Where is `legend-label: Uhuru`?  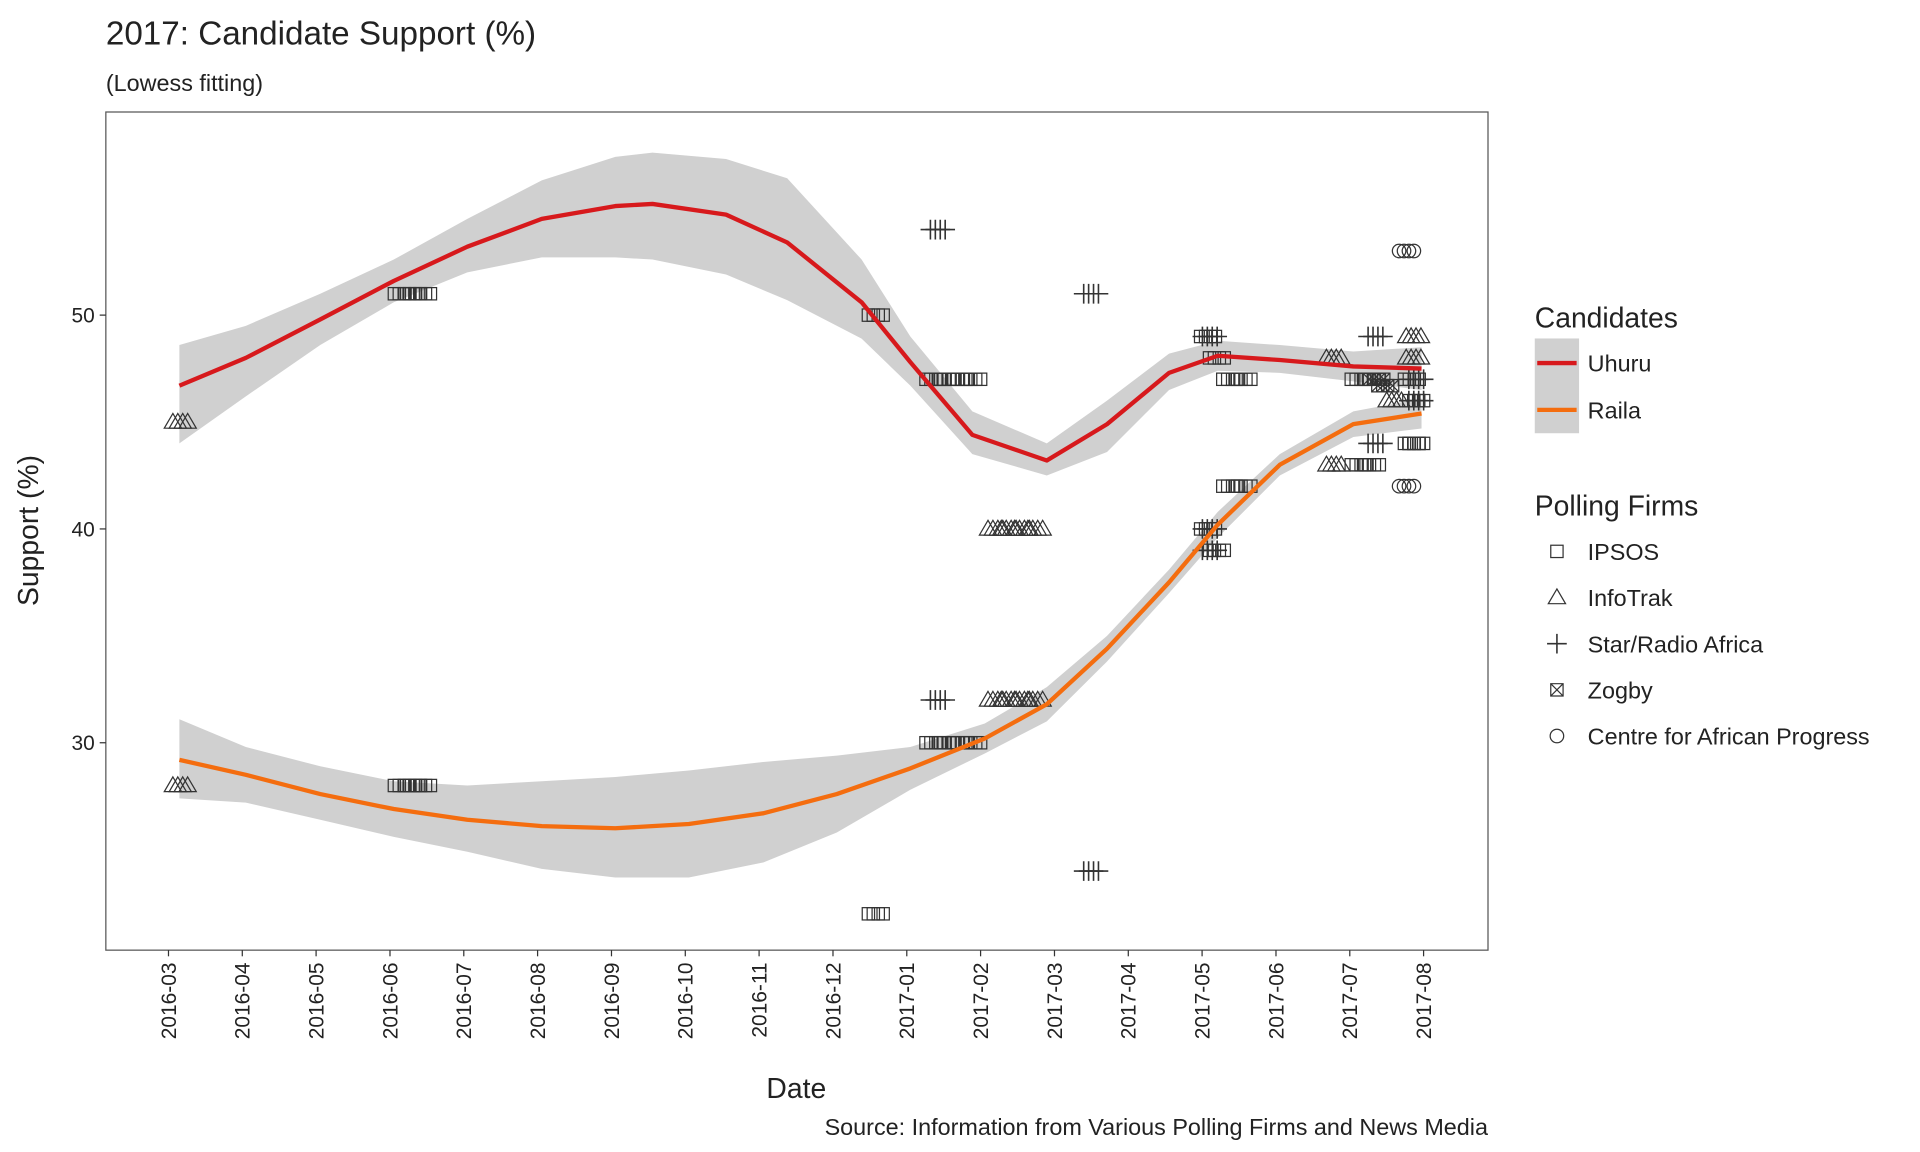 legend-label: Uhuru is located at coordinates (1620, 364).